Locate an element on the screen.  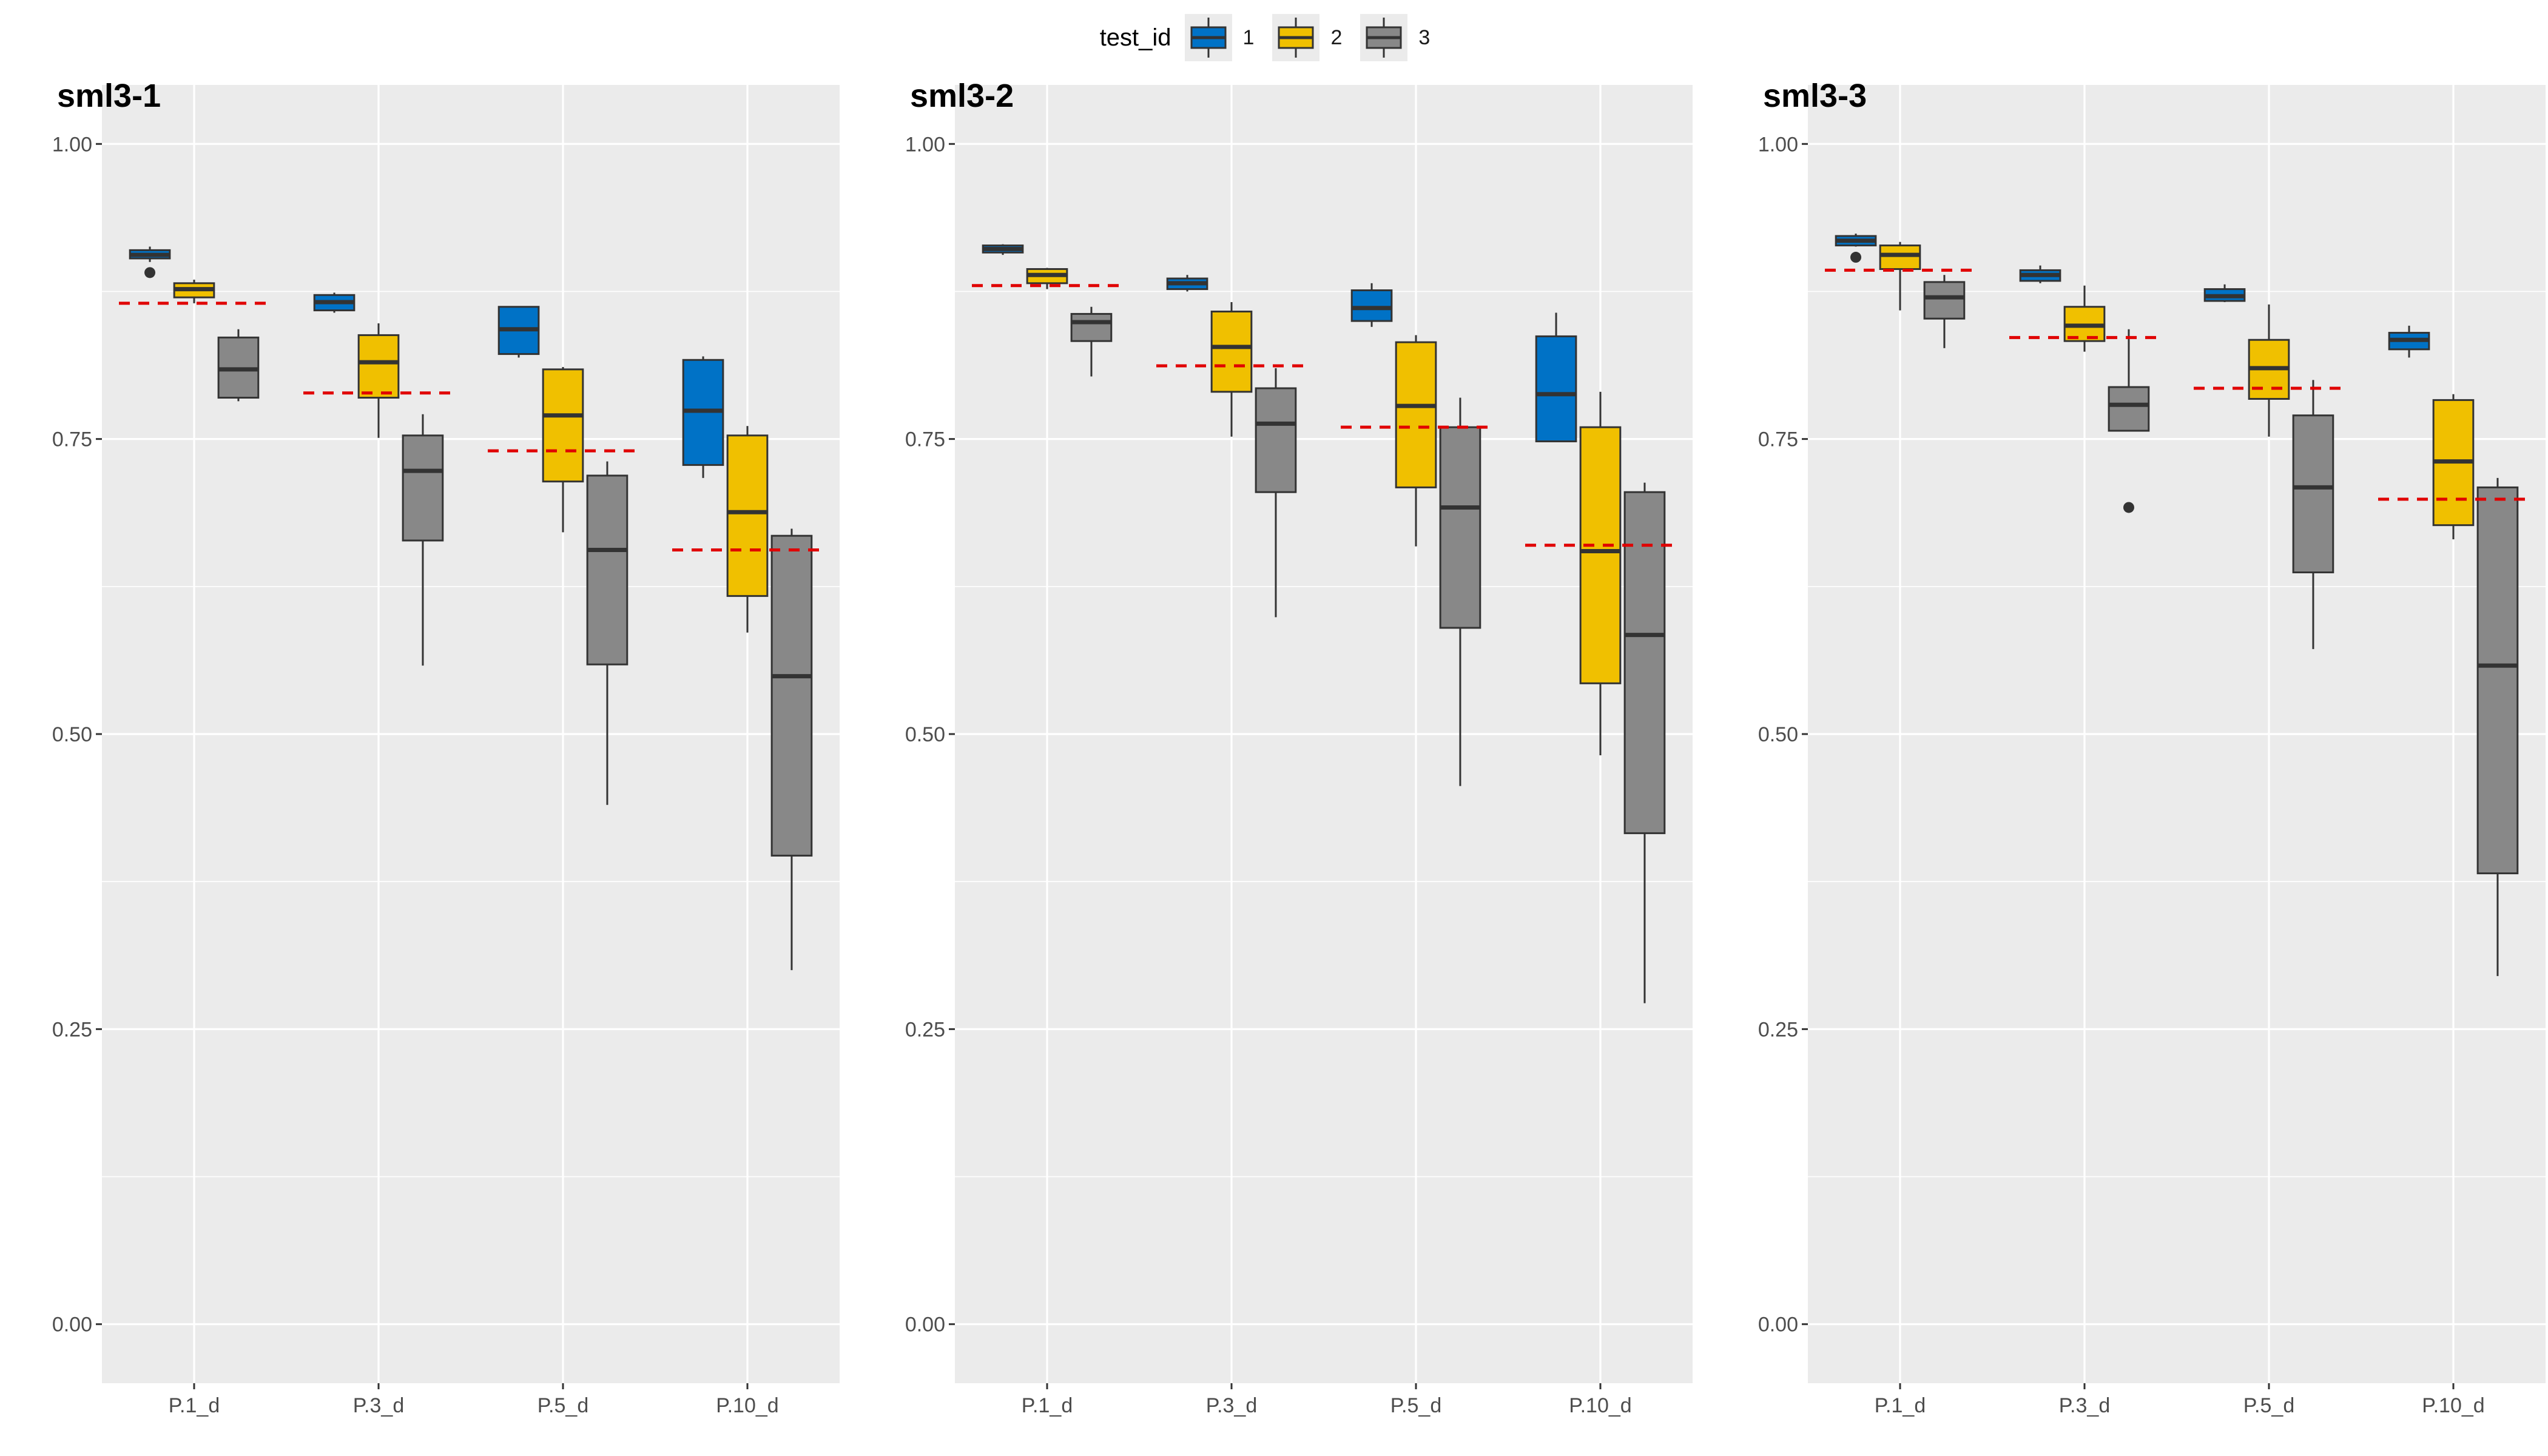
legend-item-3: 3 is located at coordinates (1395, 37).